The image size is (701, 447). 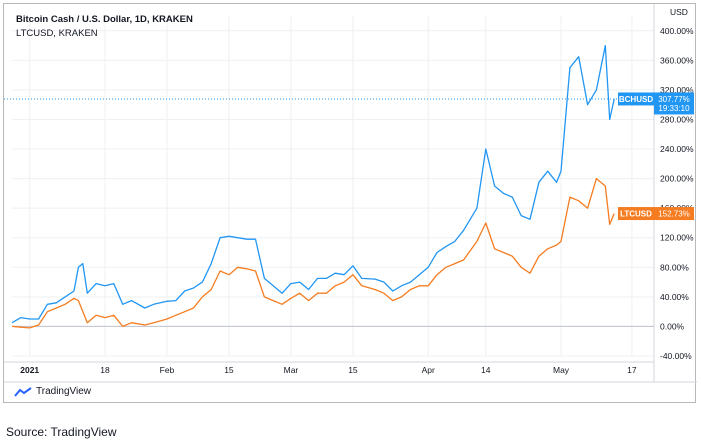 I want to click on y-tick-label: 320.00%, so click(x=677, y=90).